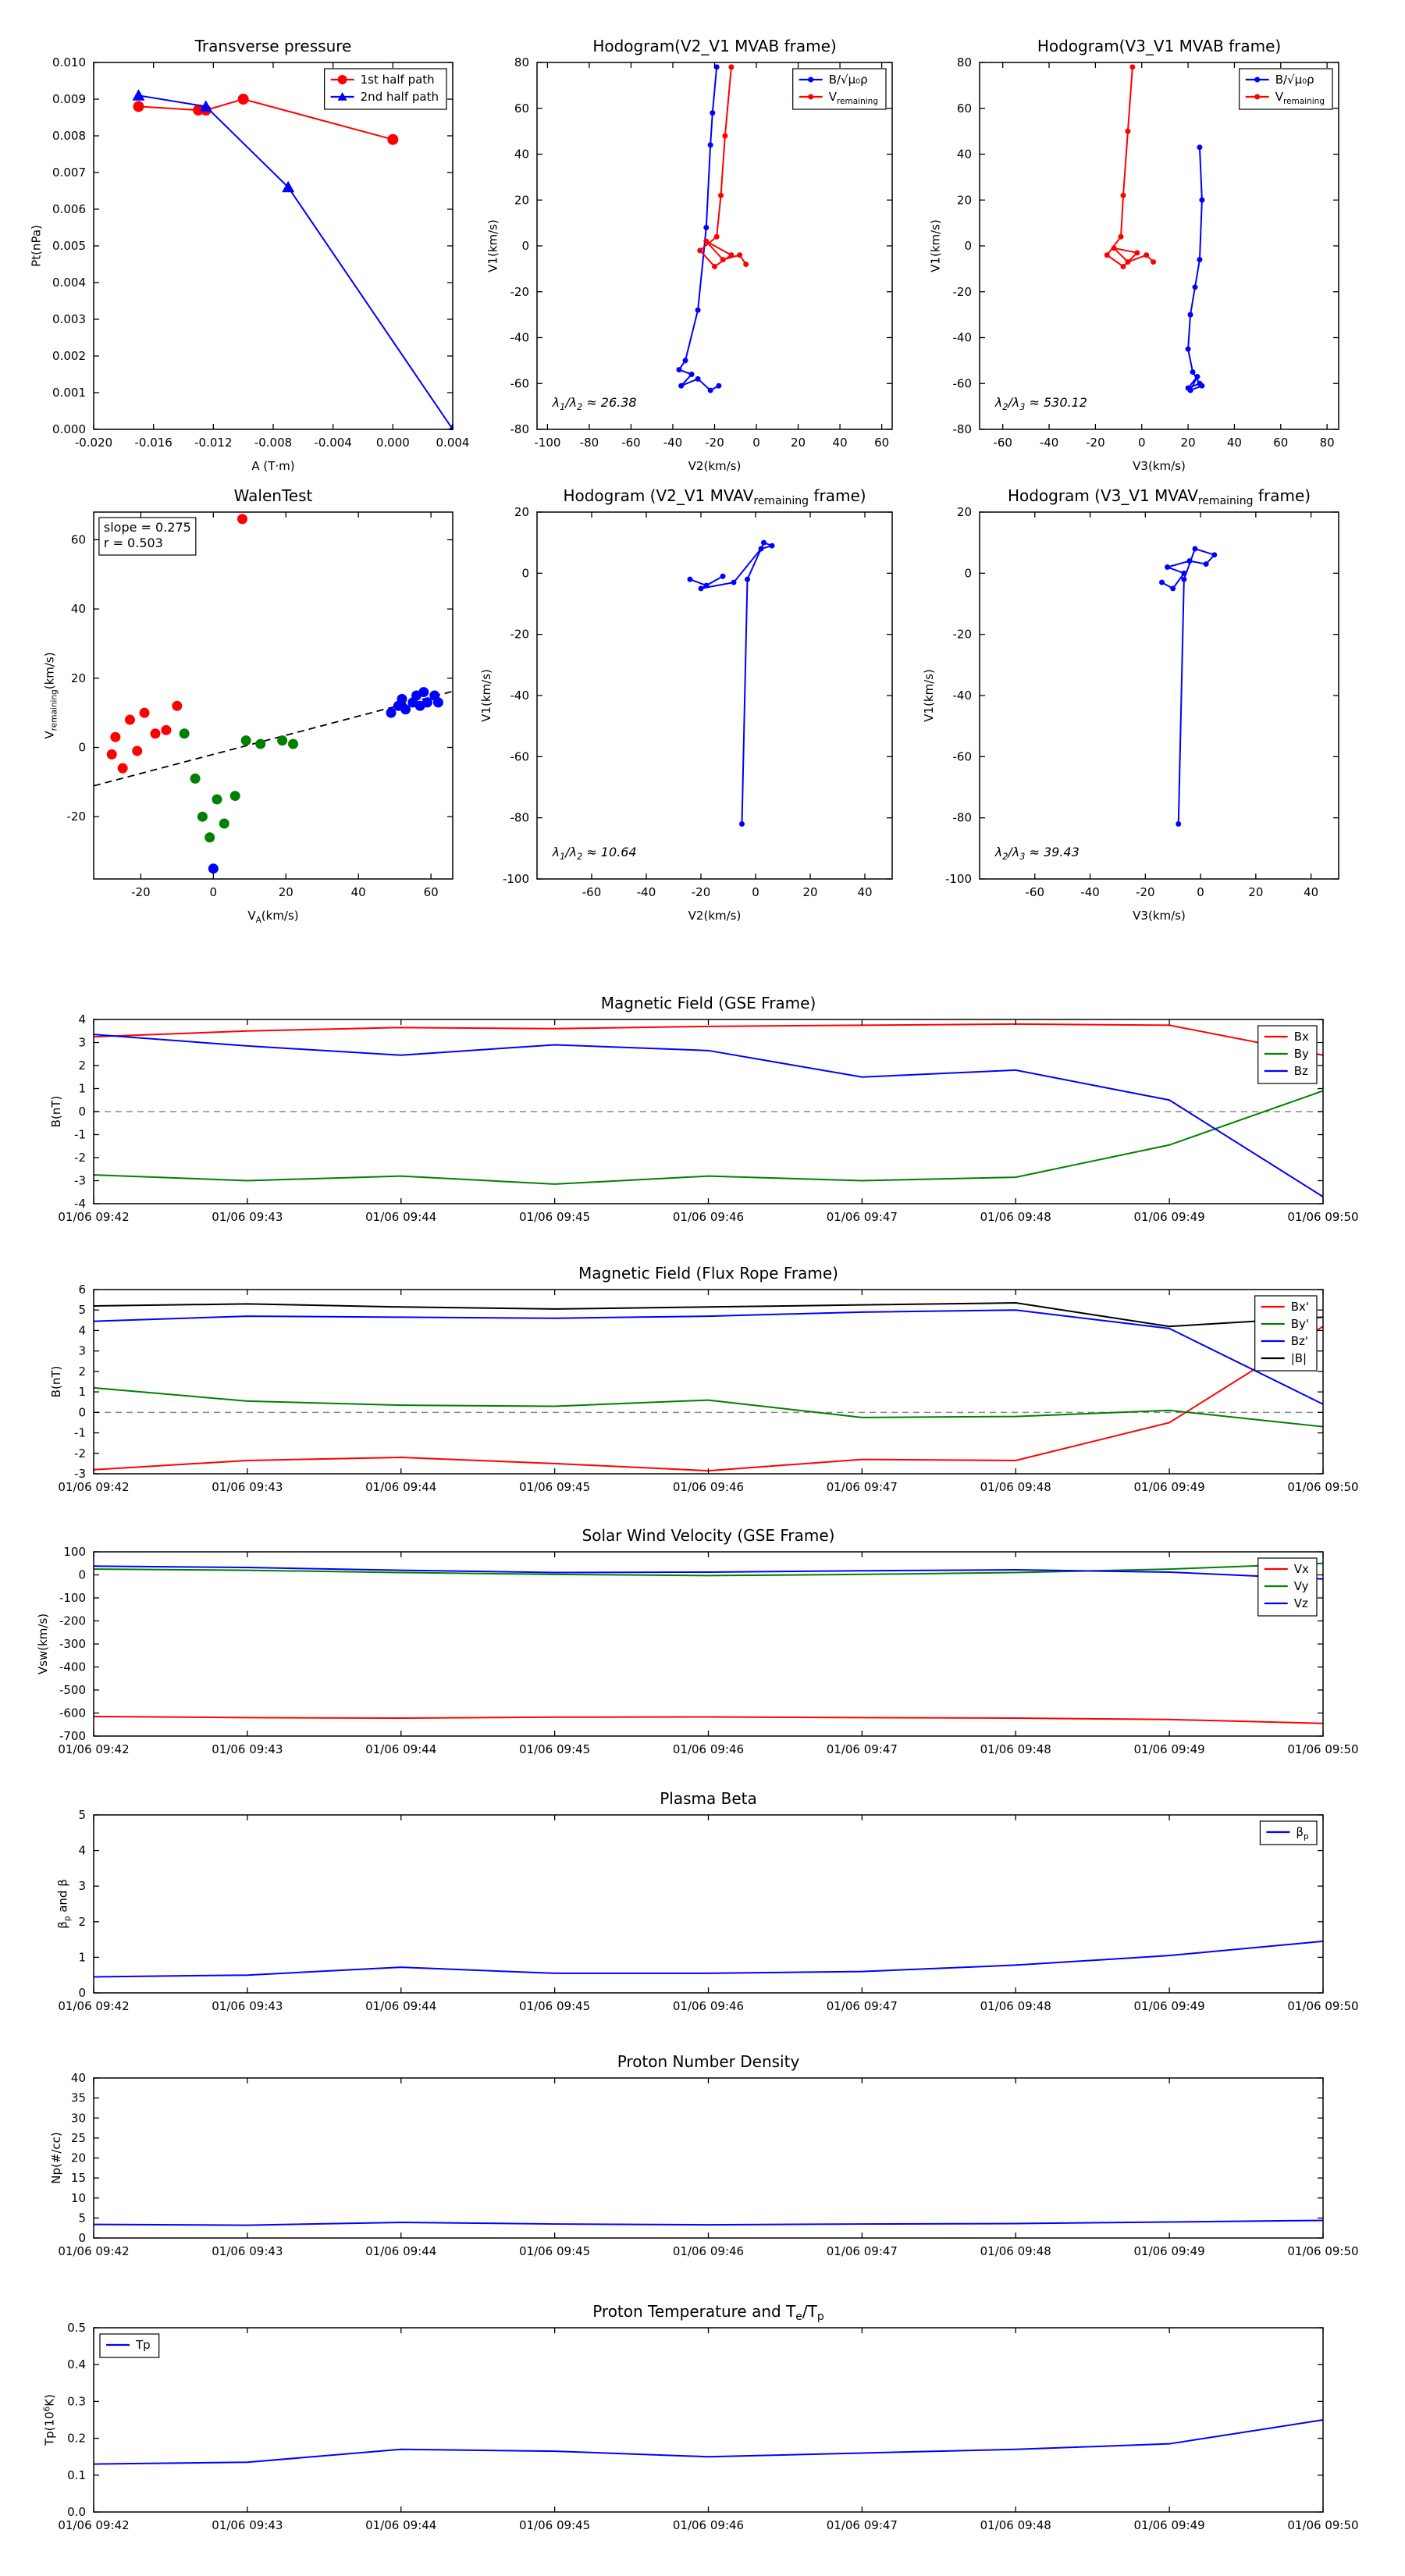 The height and width of the screenshot is (2576, 1405). I want to click on svg-text: Vz, so click(1301, 1603).